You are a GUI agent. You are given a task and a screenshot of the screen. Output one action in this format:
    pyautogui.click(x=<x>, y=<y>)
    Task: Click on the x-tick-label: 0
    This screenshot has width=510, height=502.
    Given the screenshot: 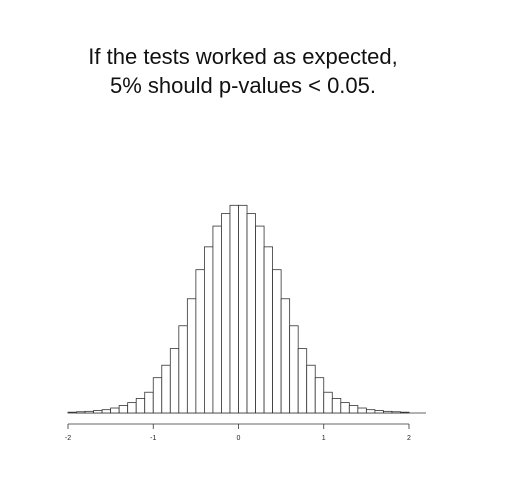 What is the action you would take?
    pyautogui.click(x=239, y=438)
    